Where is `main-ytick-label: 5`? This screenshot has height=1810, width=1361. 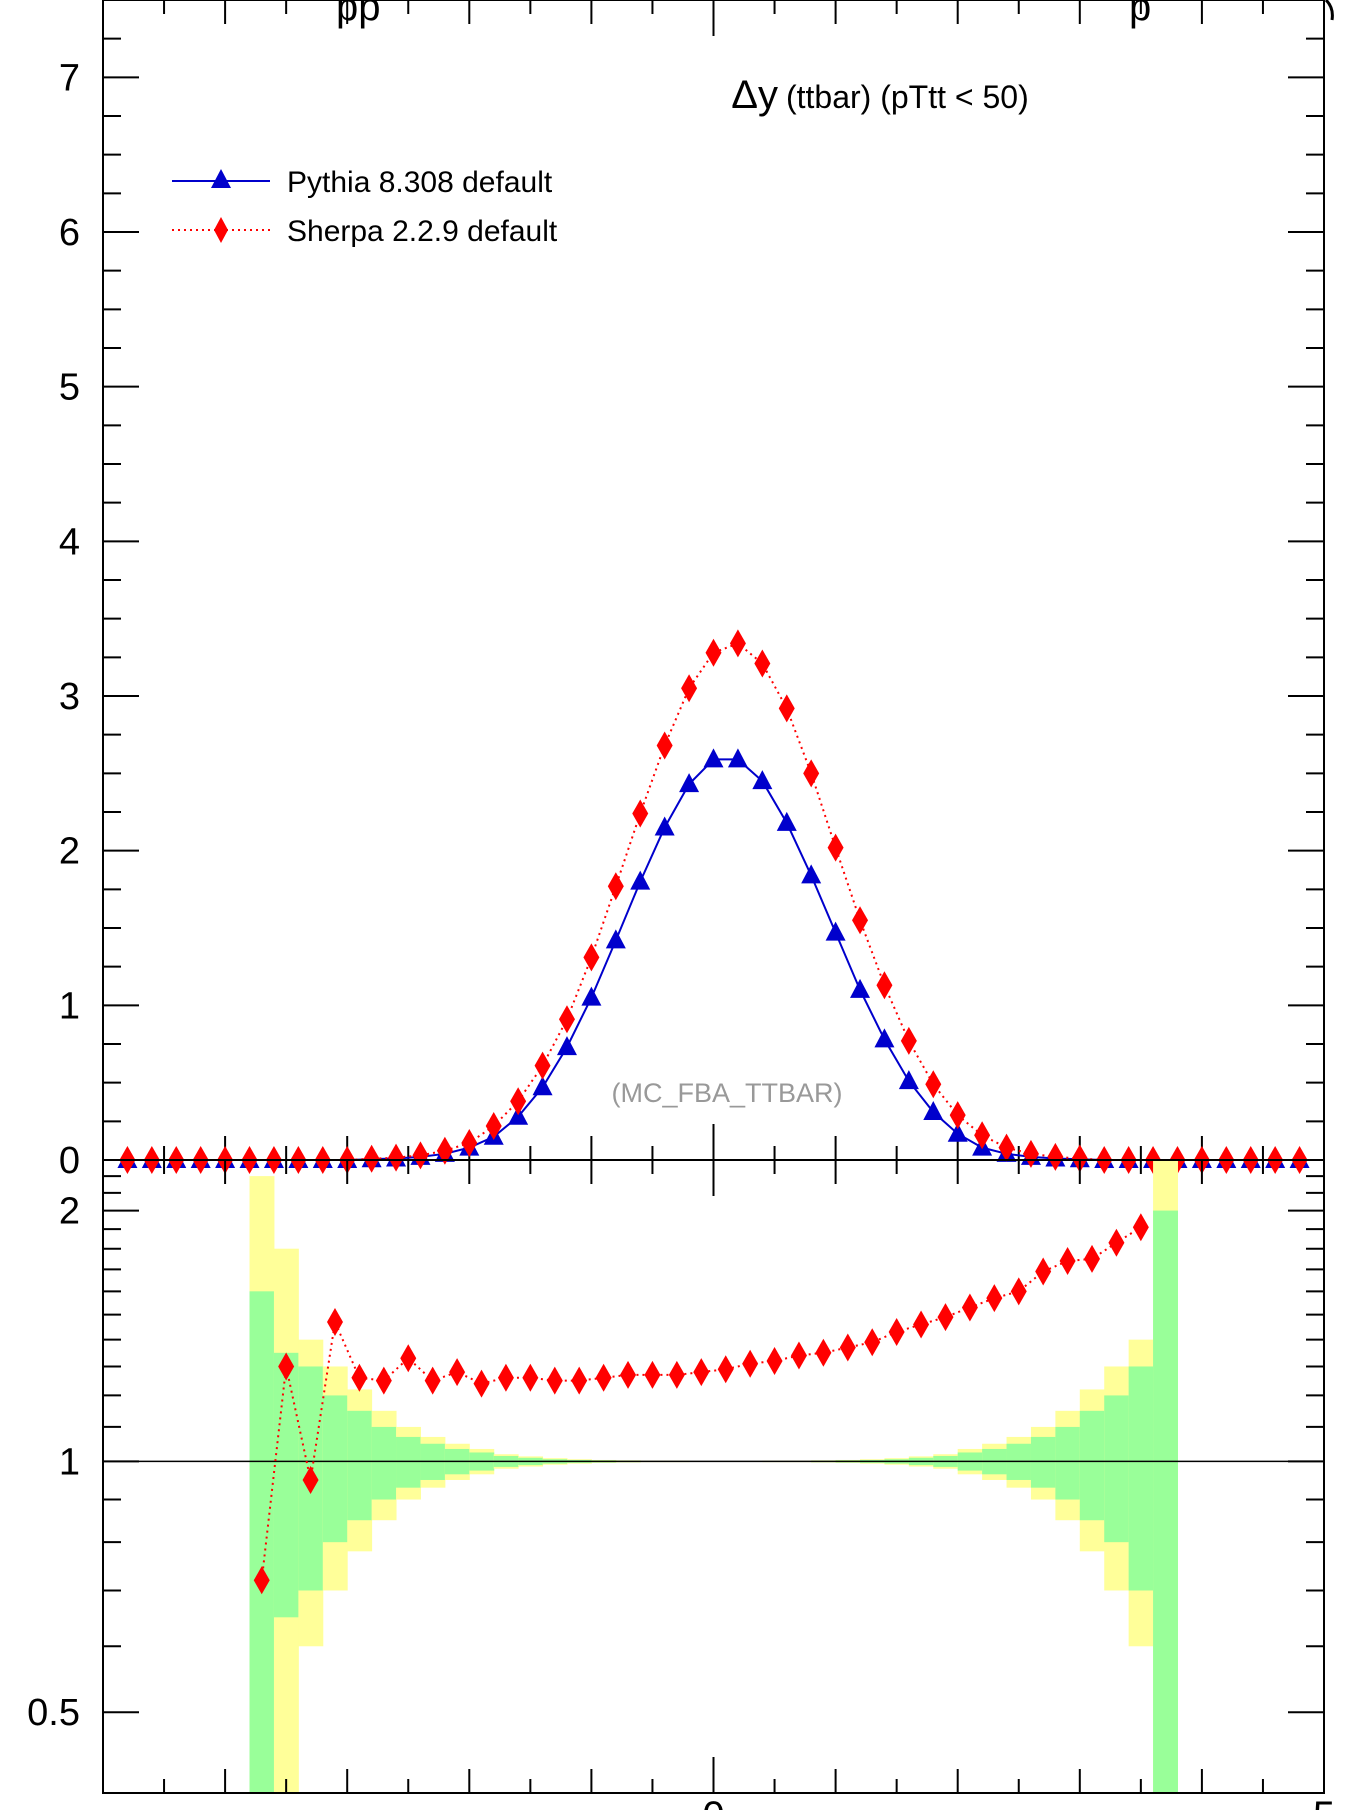 main-ytick-label: 5 is located at coordinates (69, 388).